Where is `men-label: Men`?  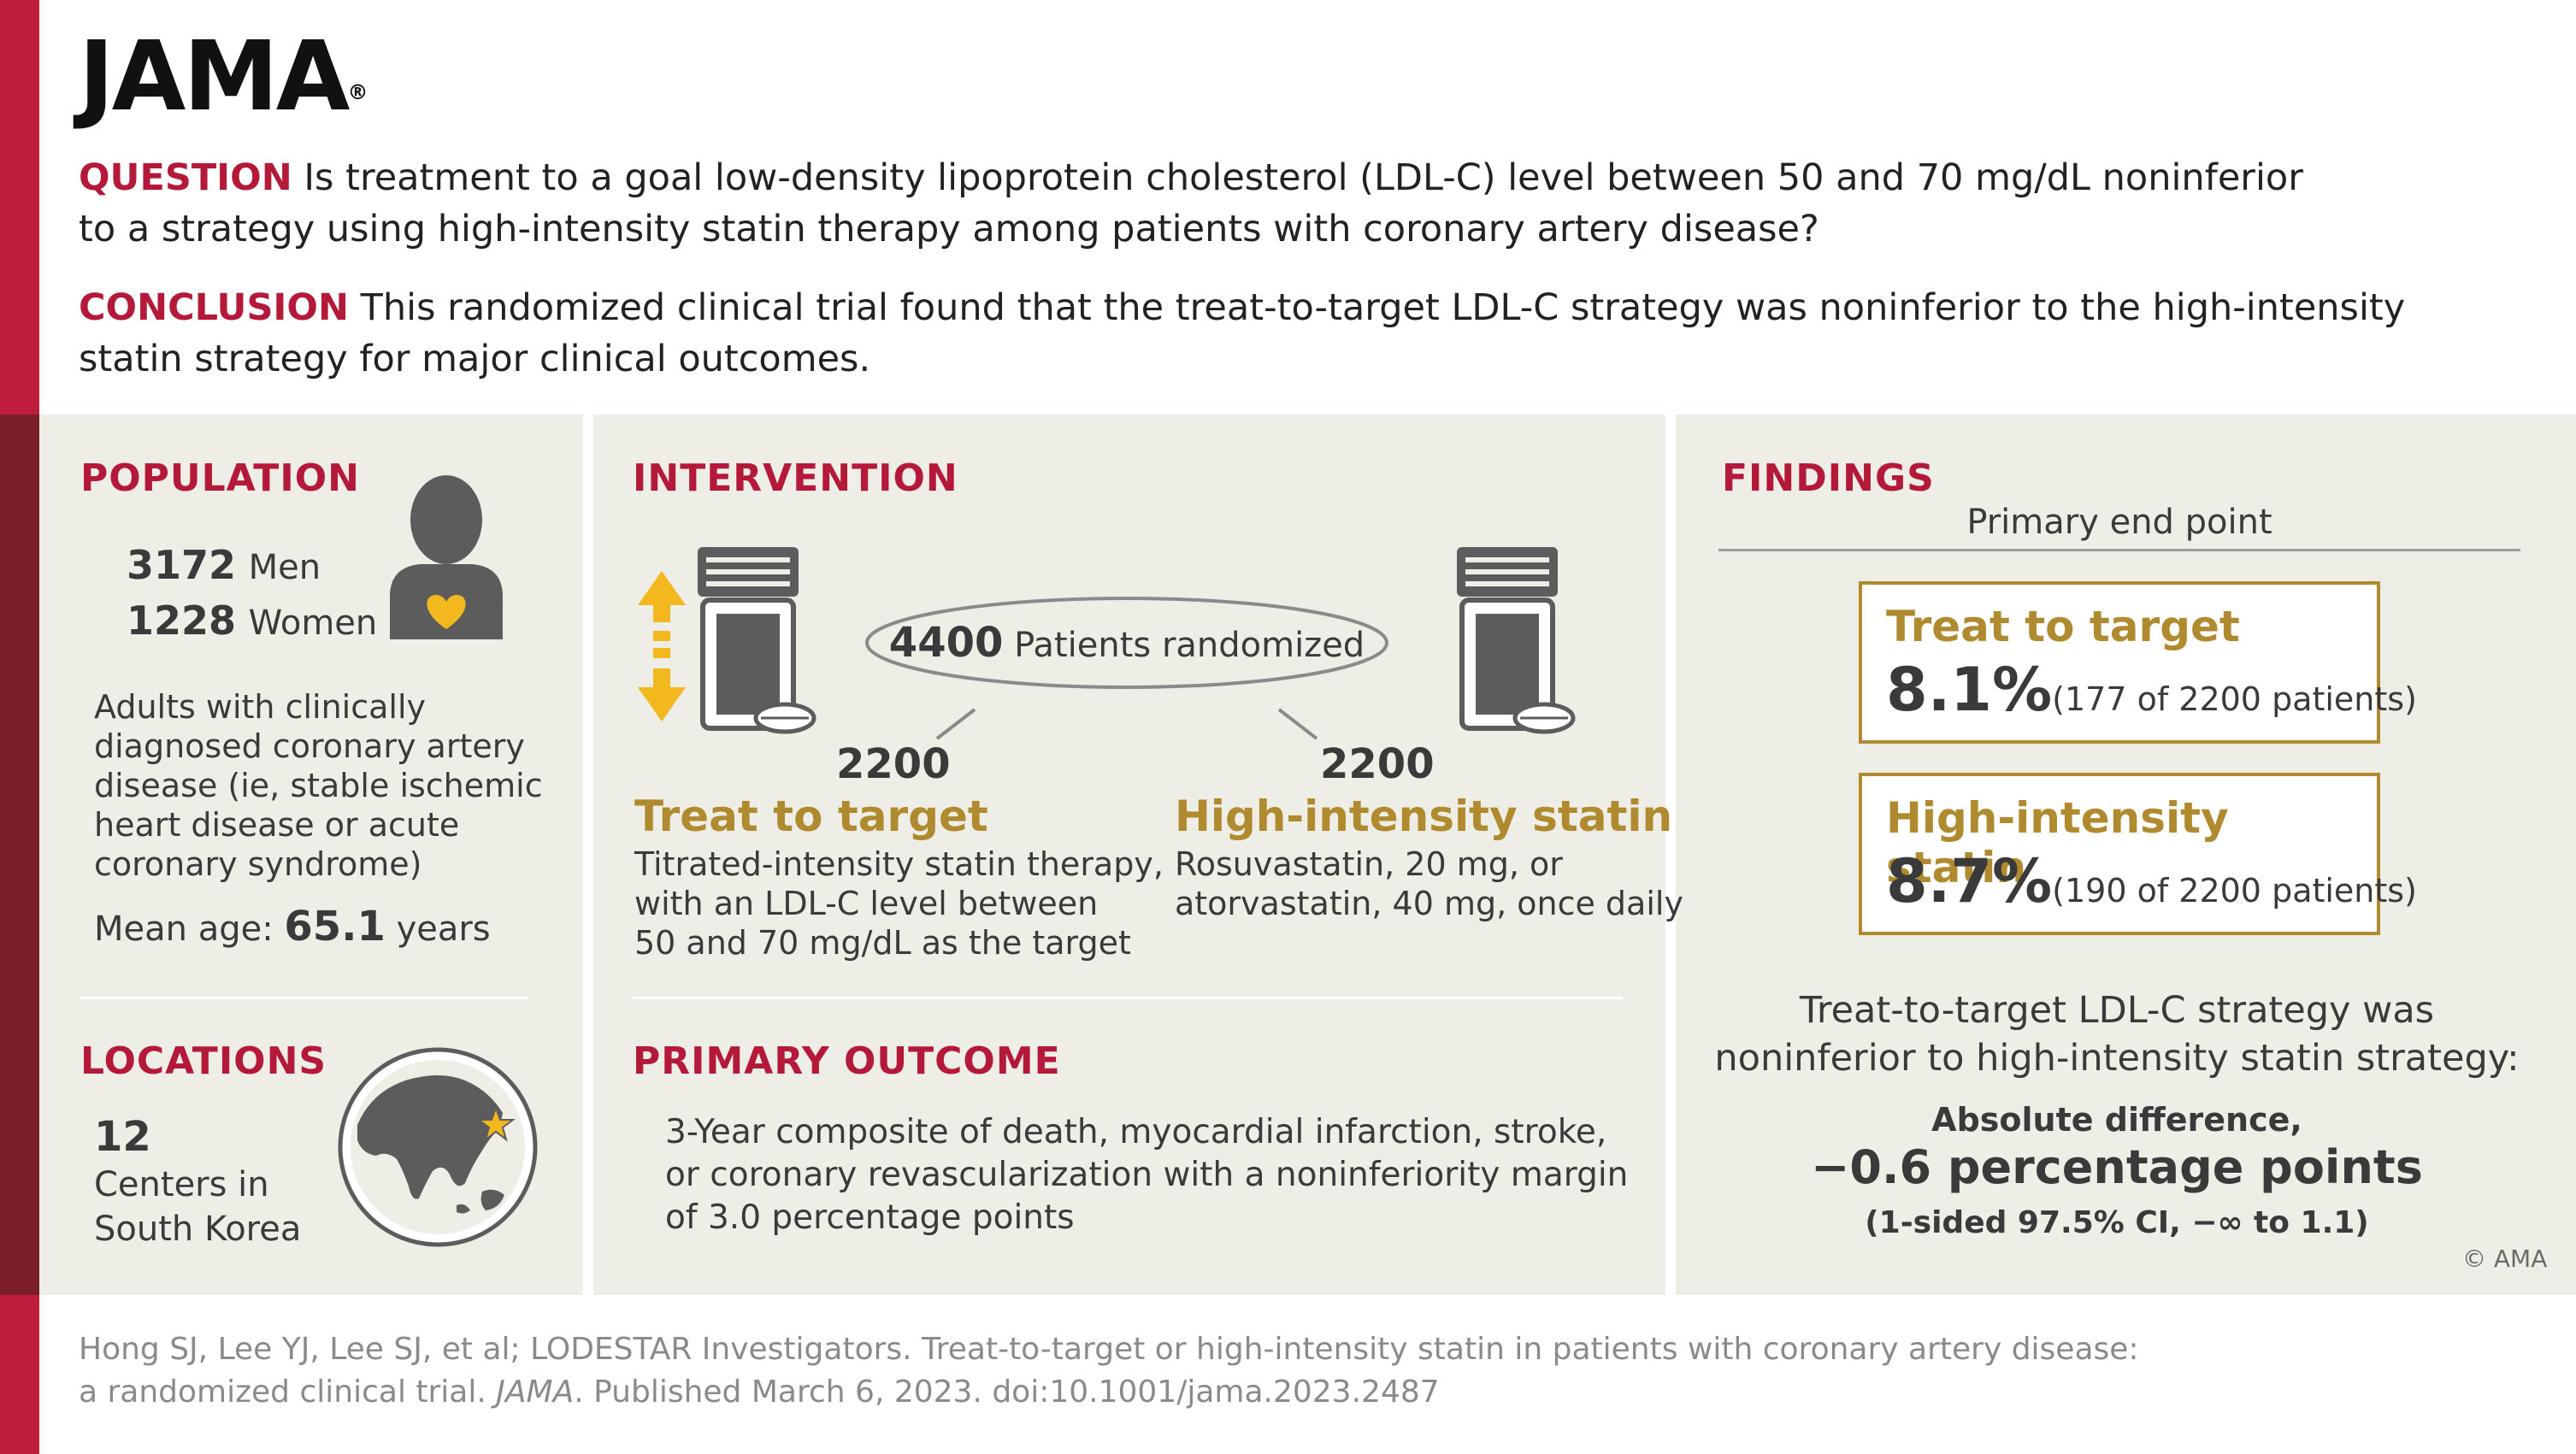
men-label: Men is located at coordinates (284, 567).